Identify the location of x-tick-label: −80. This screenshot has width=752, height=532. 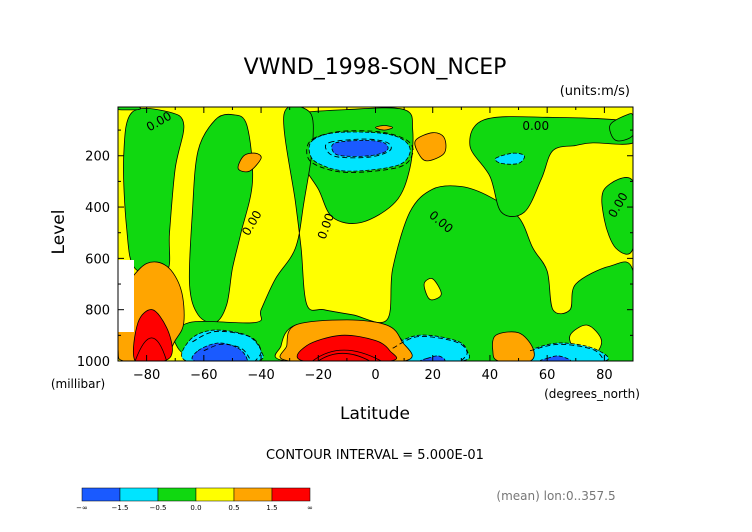
(146, 375).